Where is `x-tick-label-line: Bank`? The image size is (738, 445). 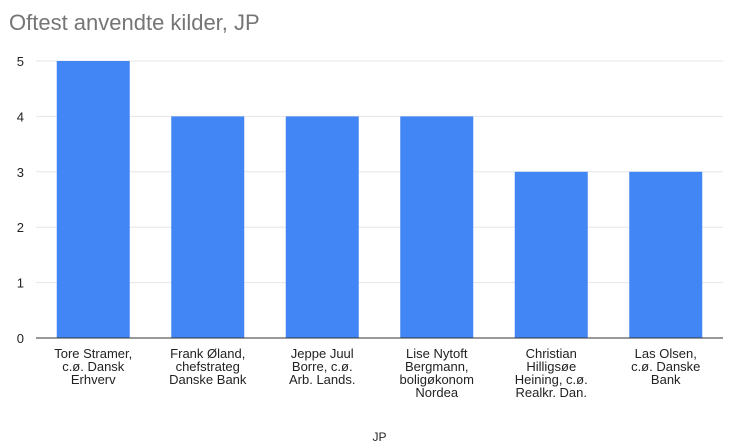 x-tick-label-line: Bank is located at coordinates (666, 379).